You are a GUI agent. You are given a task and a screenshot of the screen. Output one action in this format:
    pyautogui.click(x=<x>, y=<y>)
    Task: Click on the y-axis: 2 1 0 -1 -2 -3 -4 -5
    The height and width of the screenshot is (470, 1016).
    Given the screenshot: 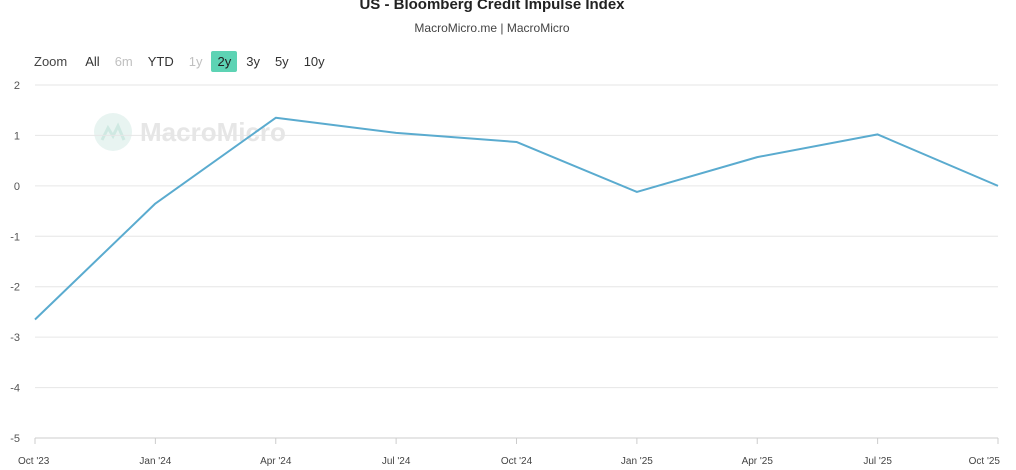 What is the action you would take?
    pyautogui.click(x=15, y=262)
    